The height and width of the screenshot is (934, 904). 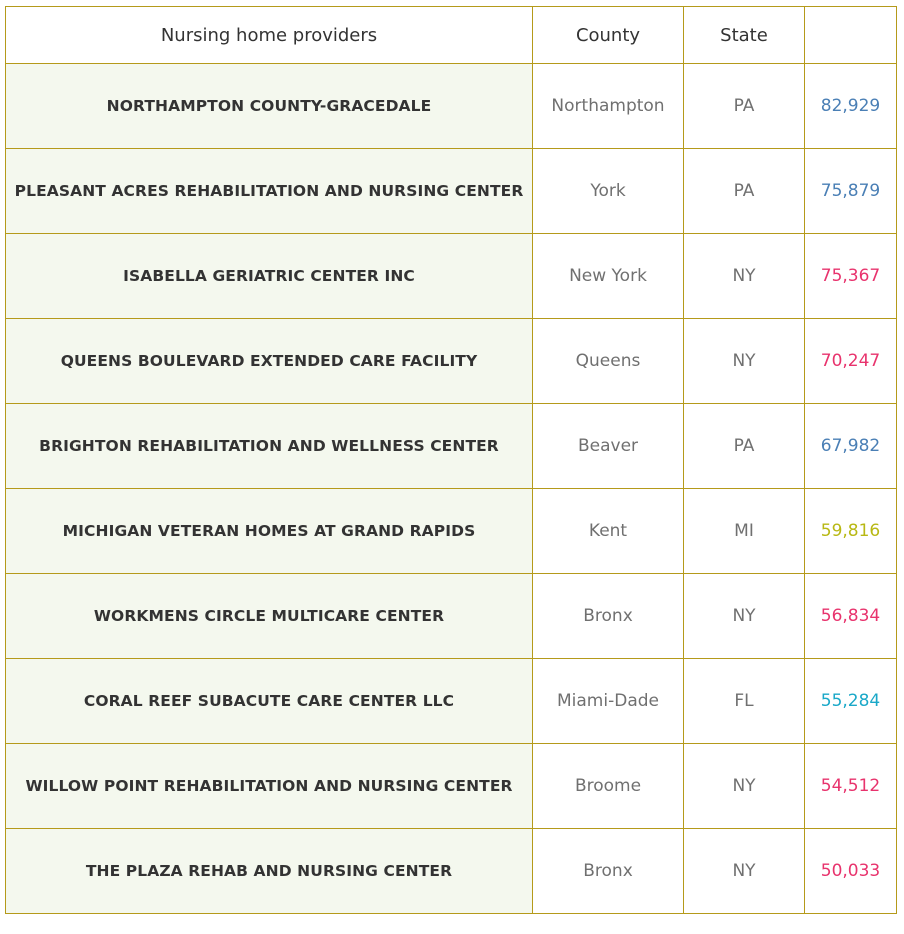 I want to click on value-cell: 82,929, so click(x=850, y=106).